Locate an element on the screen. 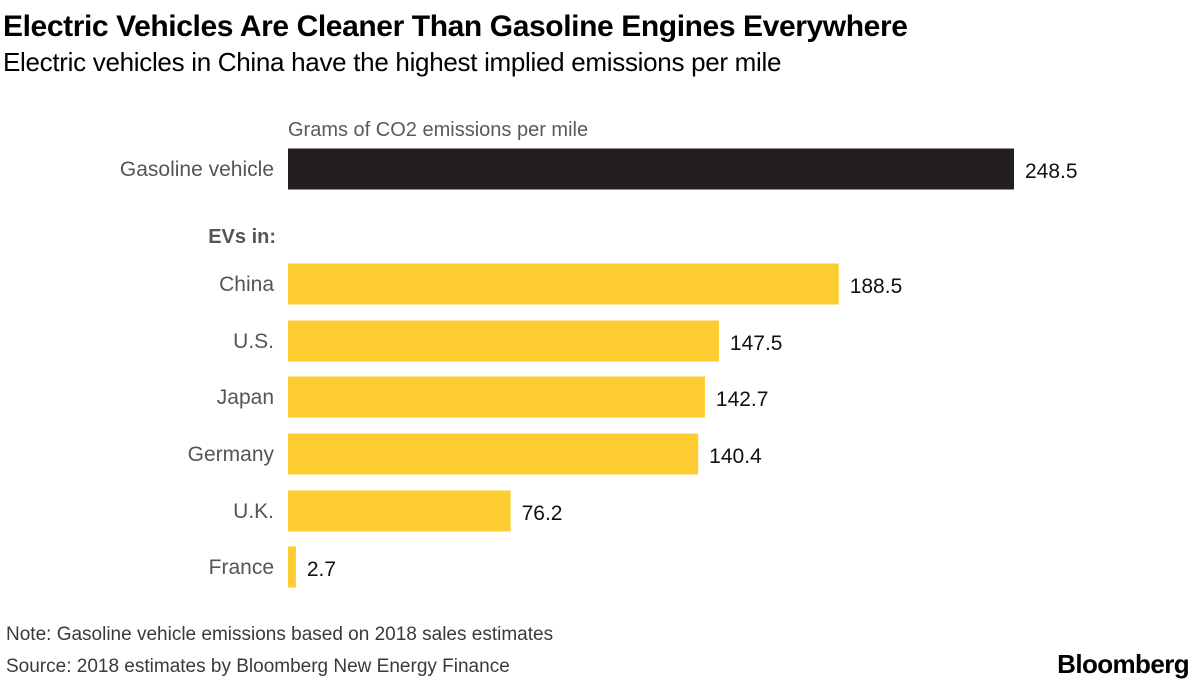 This screenshot has width=1200, height=697. value-label-china: 188.5 is located at coordinates (876, 286).